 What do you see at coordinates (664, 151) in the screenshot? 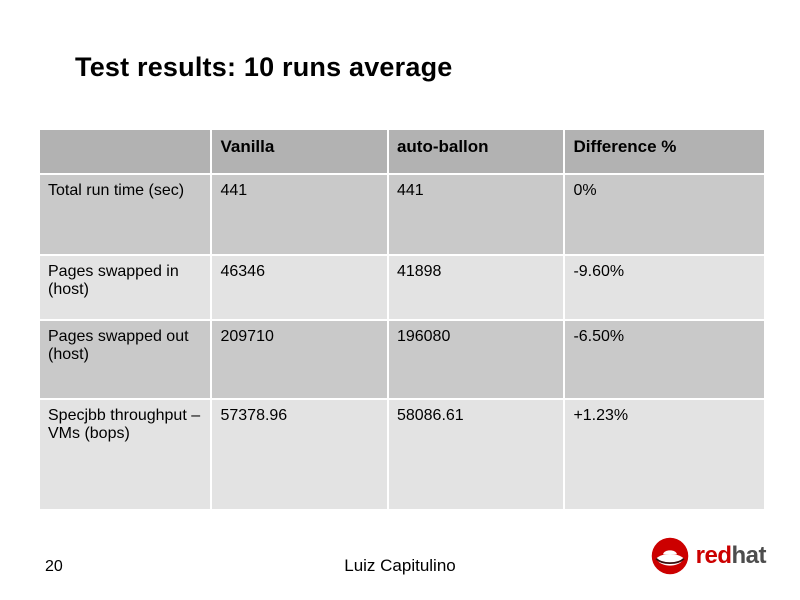
I see `table-header-cell-difference: Difference %` at bounding box center [664, 151].